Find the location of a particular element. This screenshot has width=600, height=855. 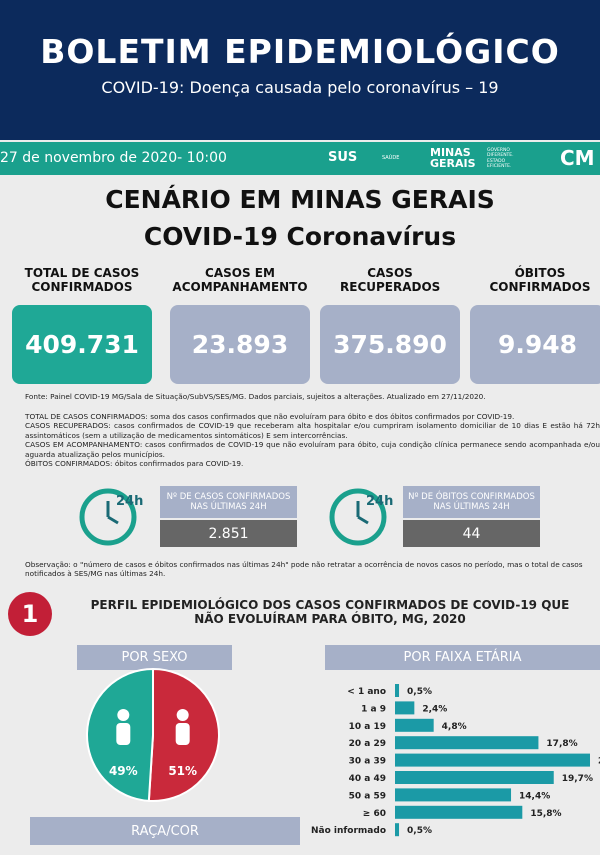

card-label: ÓBITOS CONFIRMADOS is located at coordinates (540, 280).